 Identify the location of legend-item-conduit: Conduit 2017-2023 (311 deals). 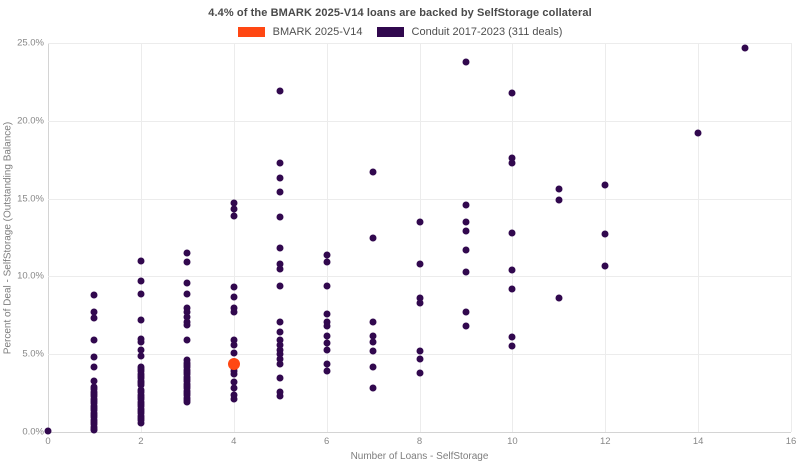
(469, 32).